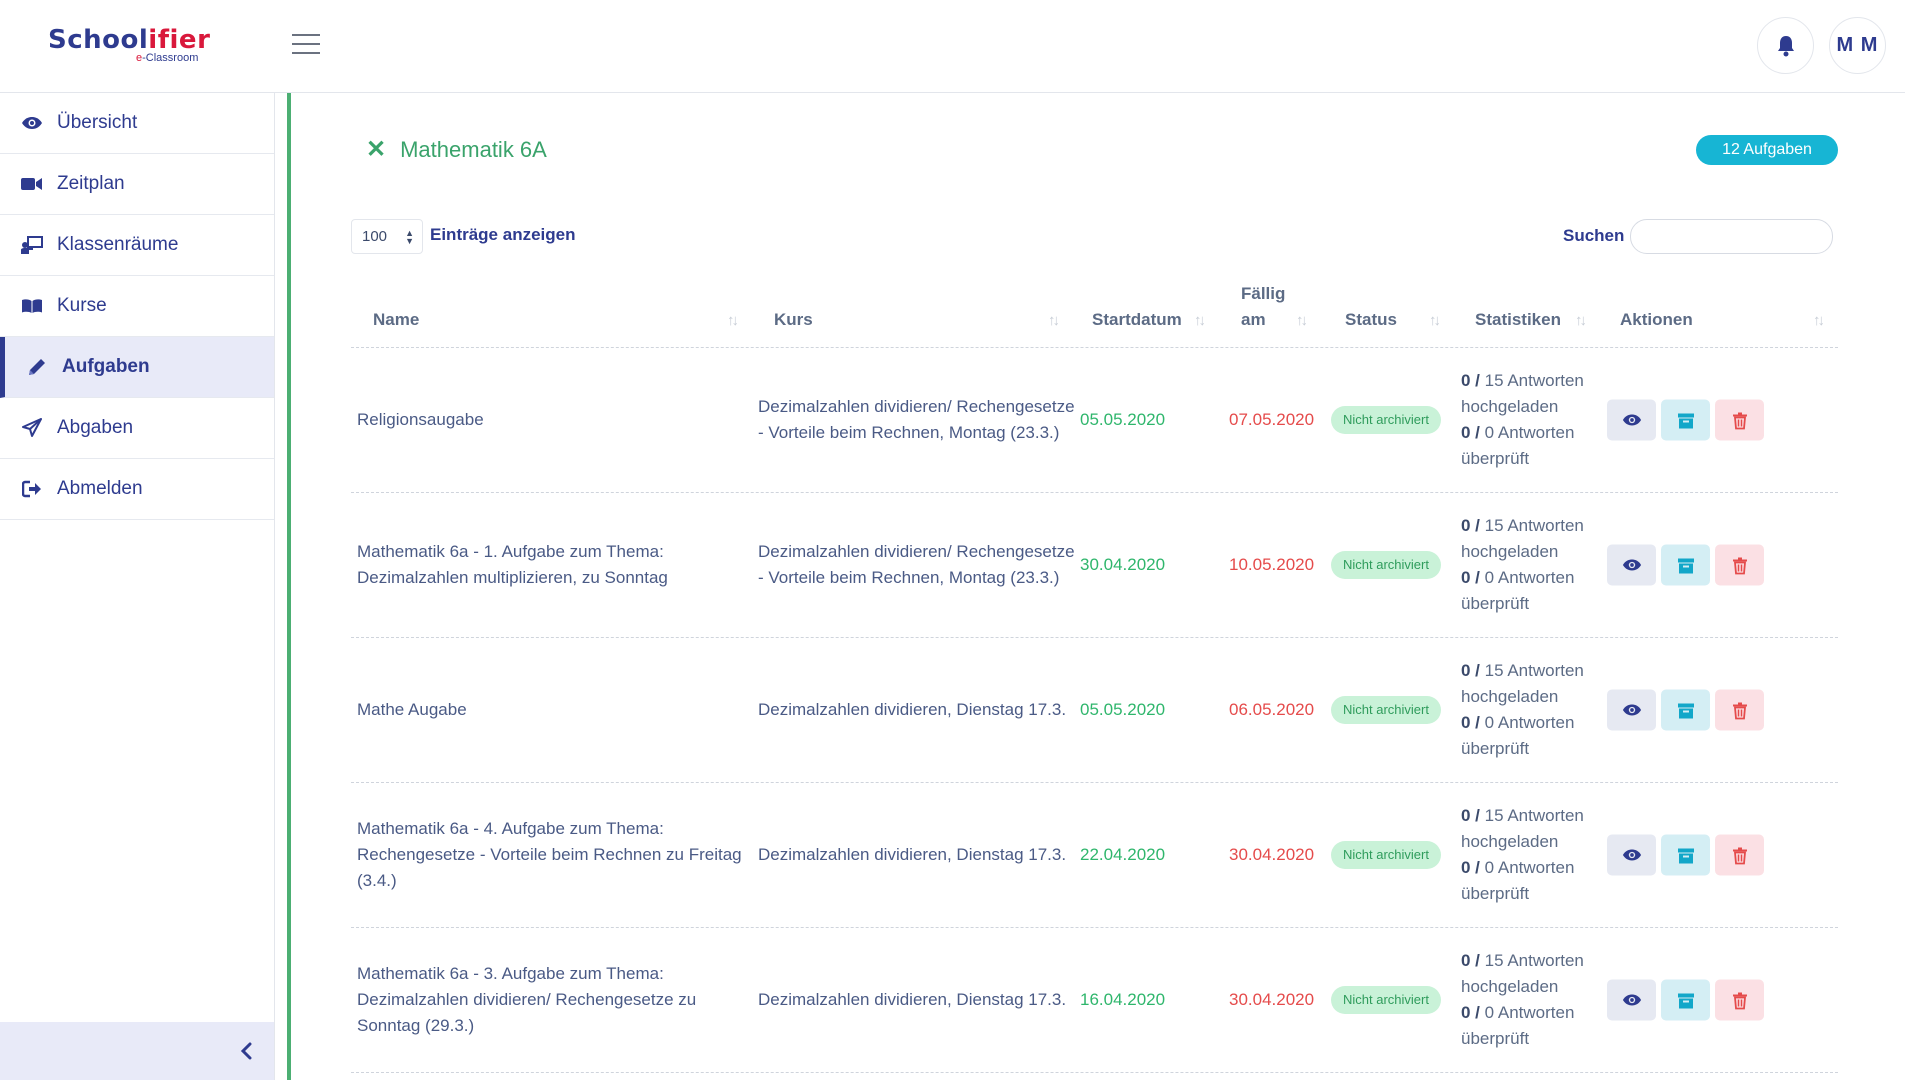 This screenshot has width=1905, height=1080. I want to click on column-header-faellig-line-1: Fällig, so click(1263, 293).